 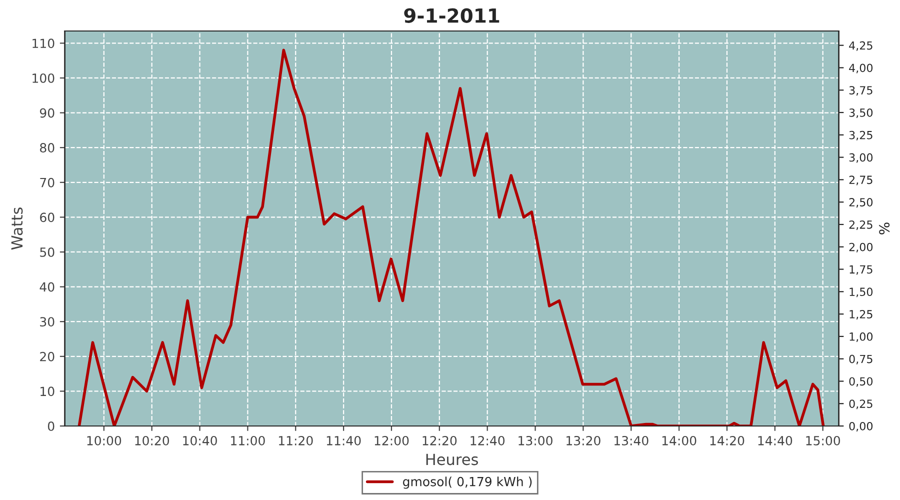 What do you see at coordinates (47, 113) in the screenshot?
I see `y-tick-label: 90` at bounding box center [47, 113].